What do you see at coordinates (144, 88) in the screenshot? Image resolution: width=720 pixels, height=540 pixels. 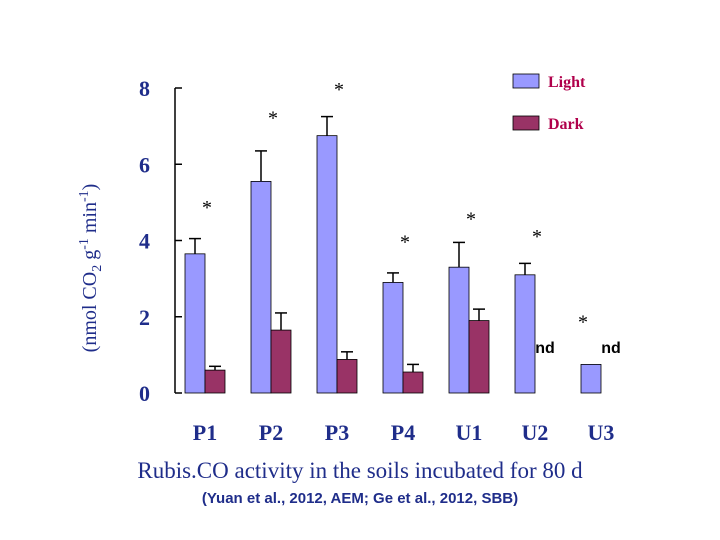 I see `y-tick-label: 8` at bounding box center [144, 88].